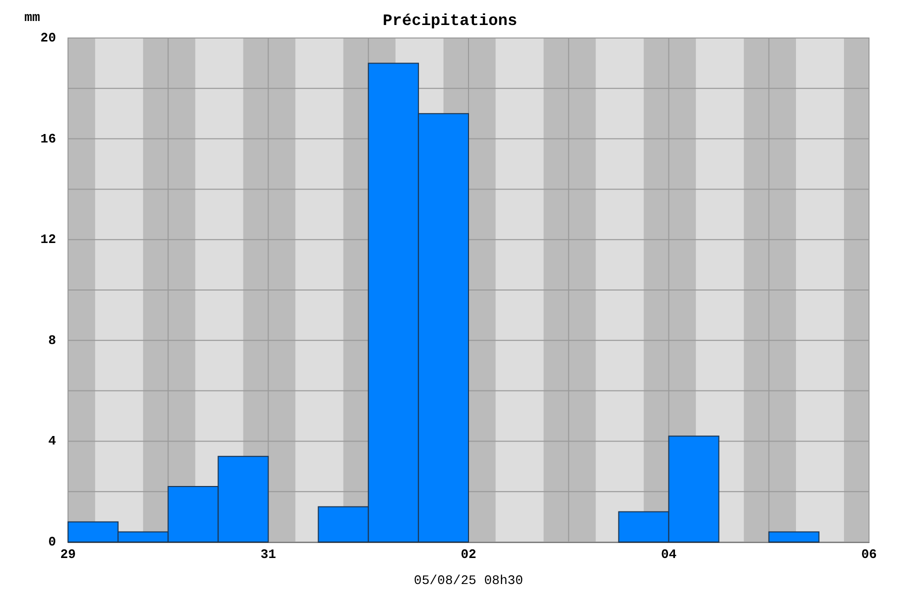  What do you see at coordinates (668, 554) in the screenshot?
I see `x-tick-label: 04` at bounding box center [668, 554].